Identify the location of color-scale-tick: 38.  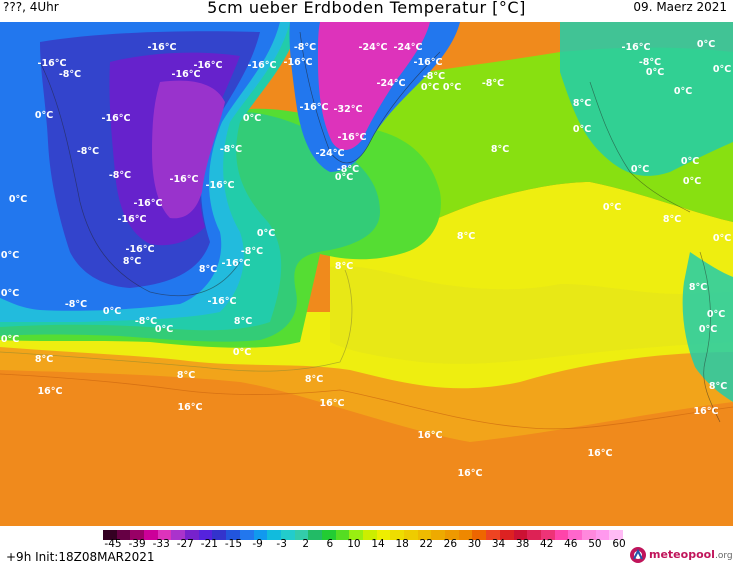
(522, 544).